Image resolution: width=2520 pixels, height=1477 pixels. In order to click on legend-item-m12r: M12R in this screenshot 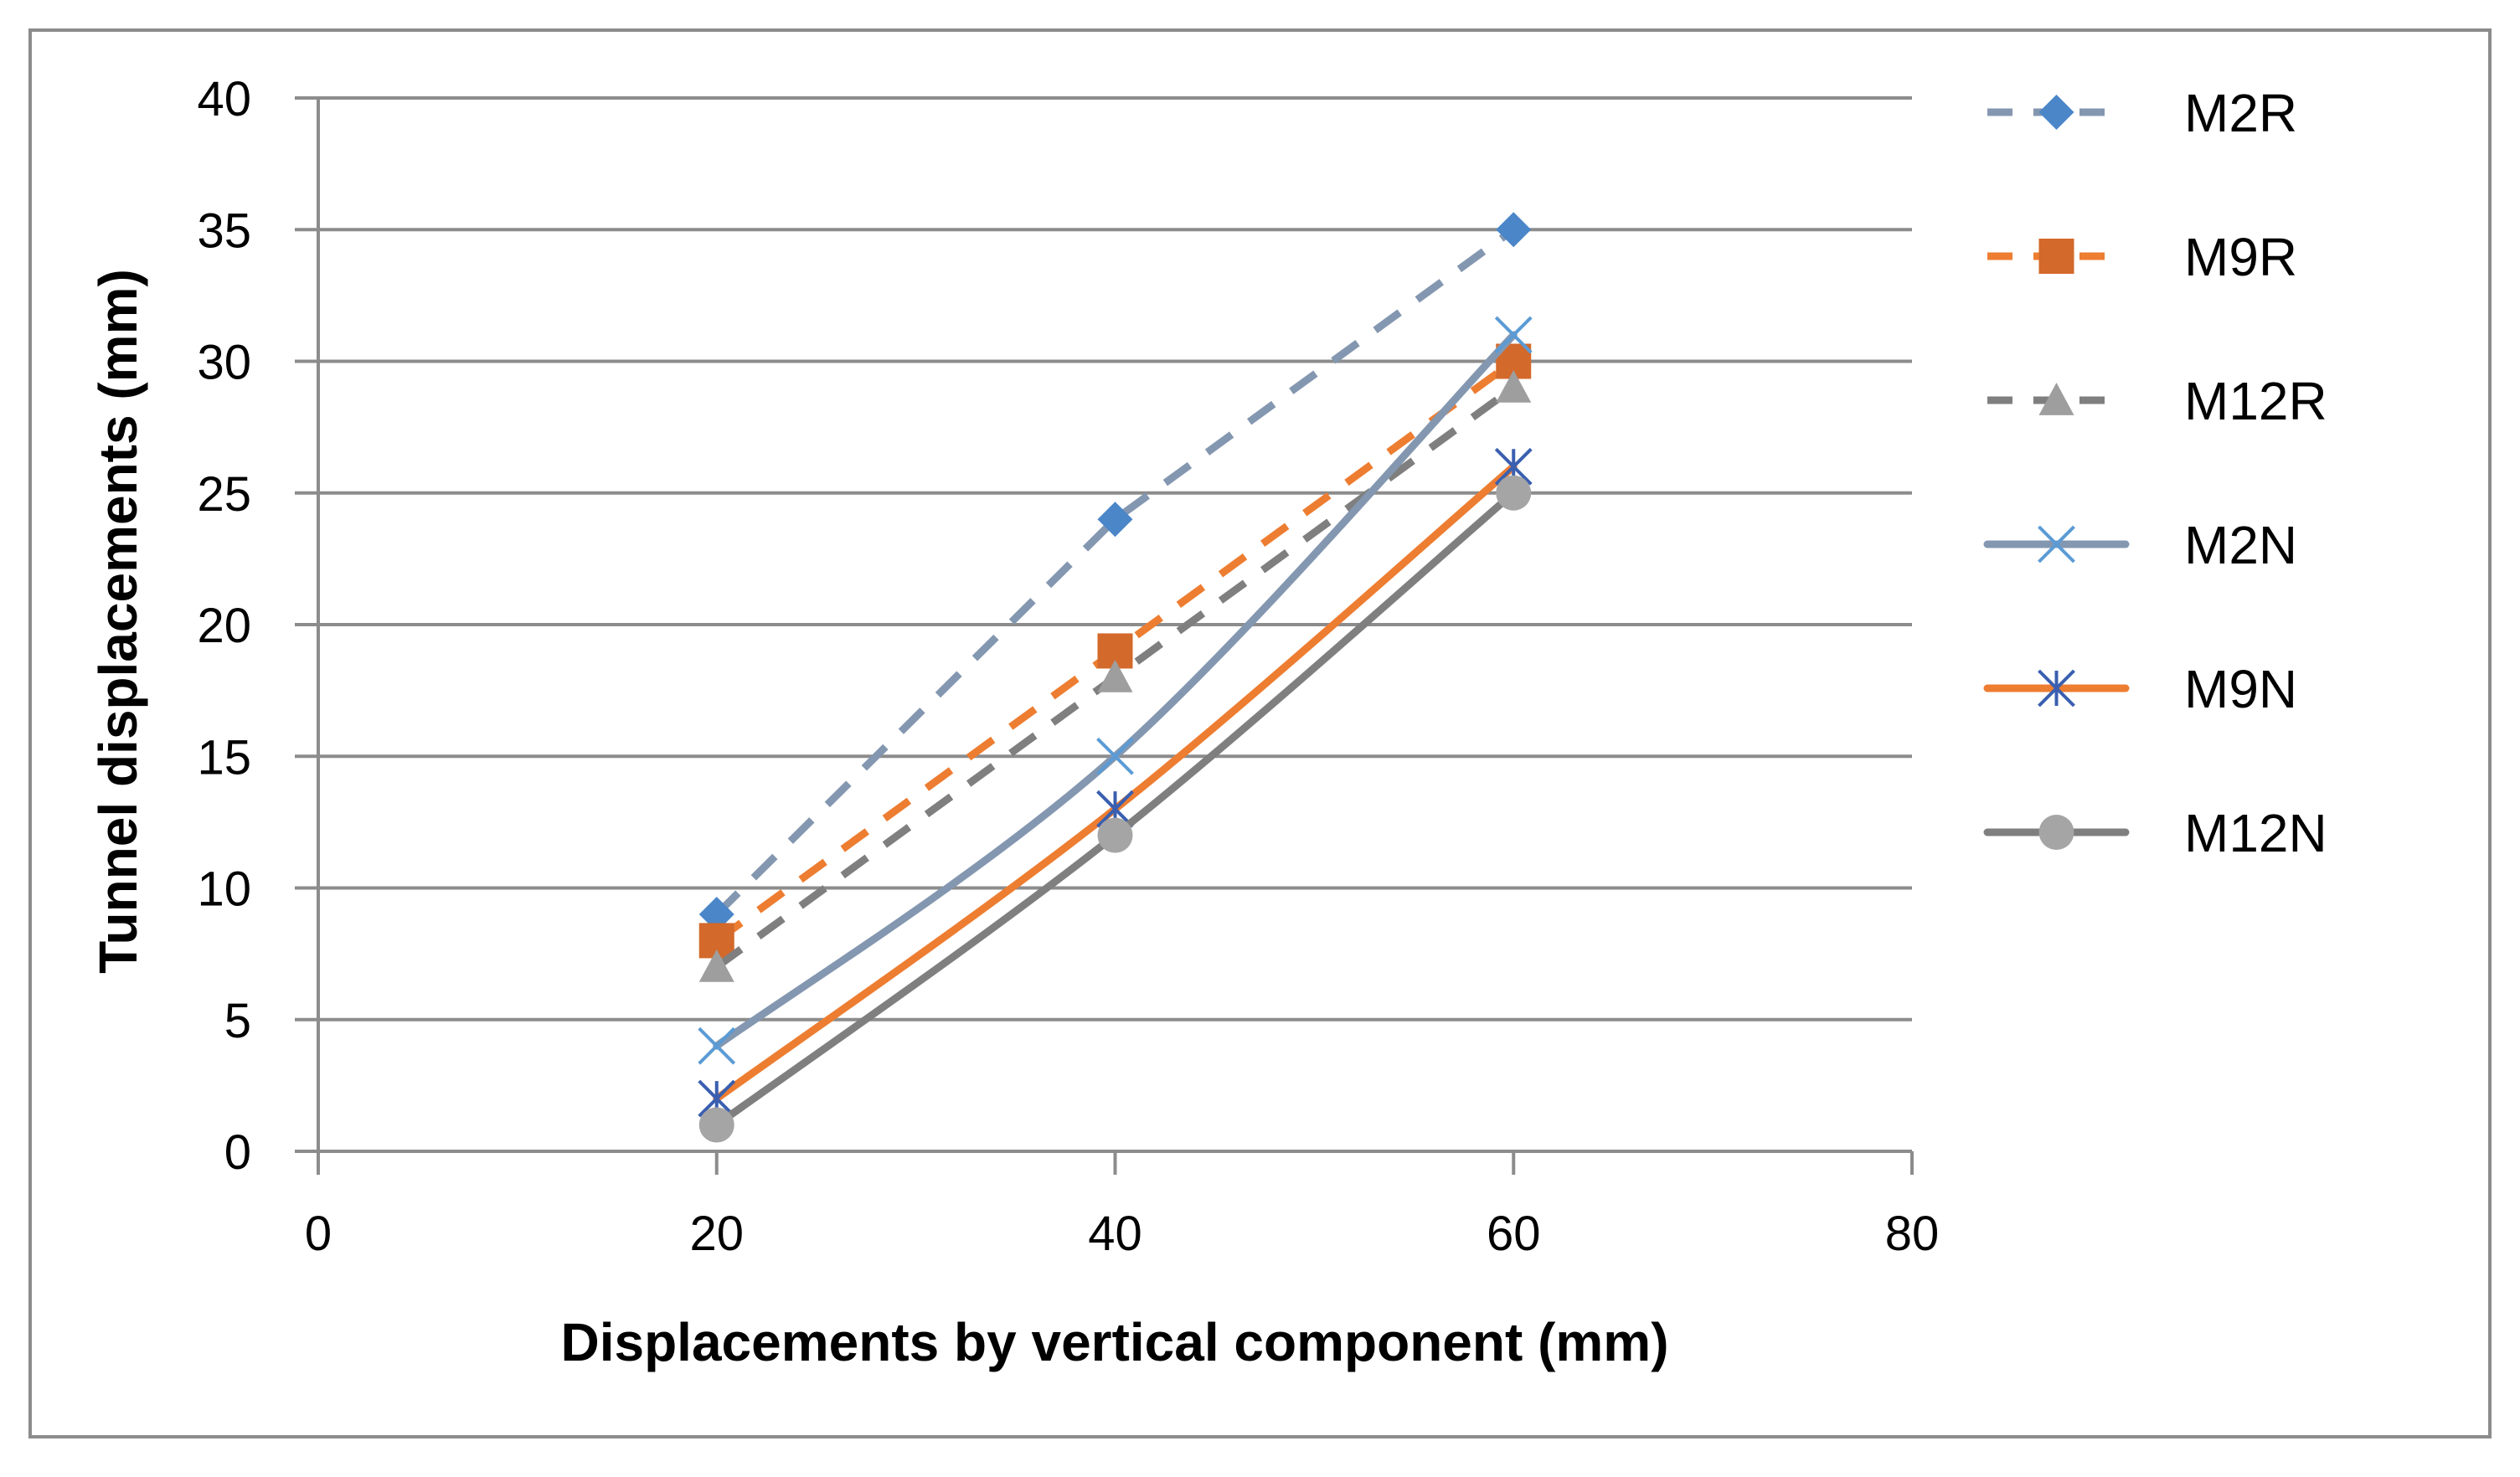, I will do `click(2157, 401)`.